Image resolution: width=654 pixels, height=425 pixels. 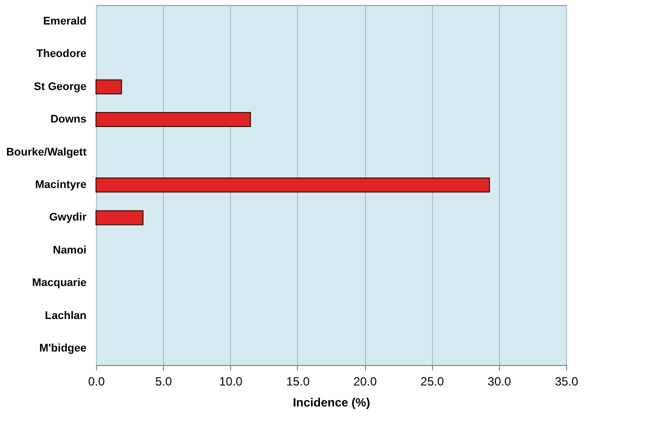 What do you see at coordinates (298, 381) in the screenshot?
I see `x-tick-label: 15.0` at bounding box center [298, 381].